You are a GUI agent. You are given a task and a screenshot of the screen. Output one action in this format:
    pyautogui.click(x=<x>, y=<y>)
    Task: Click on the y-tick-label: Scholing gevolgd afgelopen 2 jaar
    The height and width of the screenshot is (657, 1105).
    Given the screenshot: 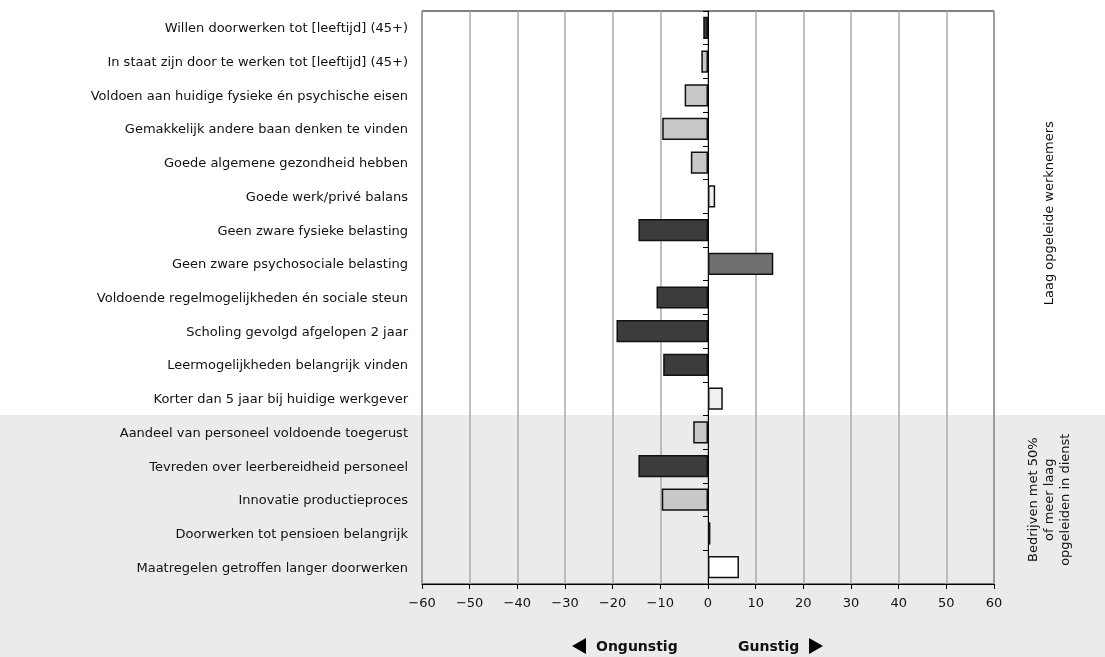 What is the action you would take?
    pyautogui.click(x=297, y=331)
    